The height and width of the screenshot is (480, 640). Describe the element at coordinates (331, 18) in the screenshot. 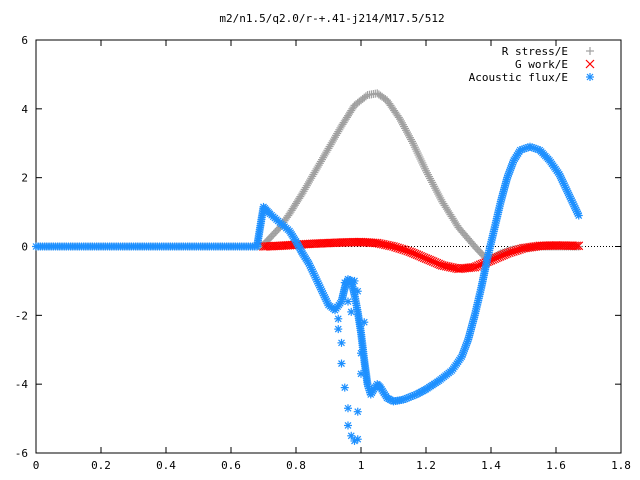

I see `chart-title: m2/n1.5/q2.0/r-+.41-j214/M17.5/512` at that location.